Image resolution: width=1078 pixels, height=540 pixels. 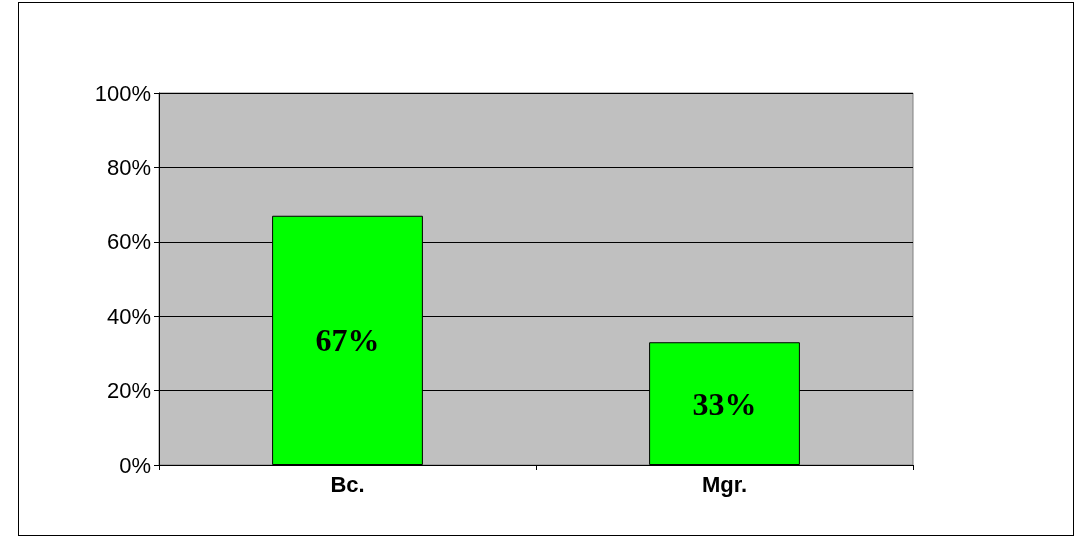 What do you see at coordinates (128, 391) in the screenshot?
I see `y-tick-label: 20%` at bounding box center [128, 391].